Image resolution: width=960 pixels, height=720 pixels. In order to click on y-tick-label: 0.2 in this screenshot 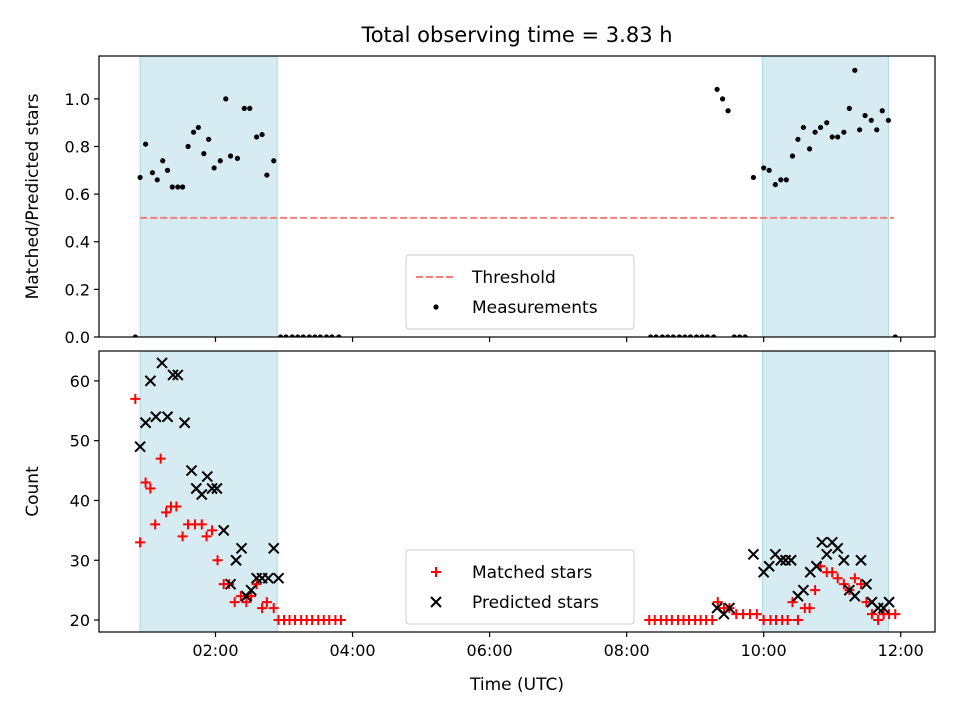, I will do `click(77, 289)`.